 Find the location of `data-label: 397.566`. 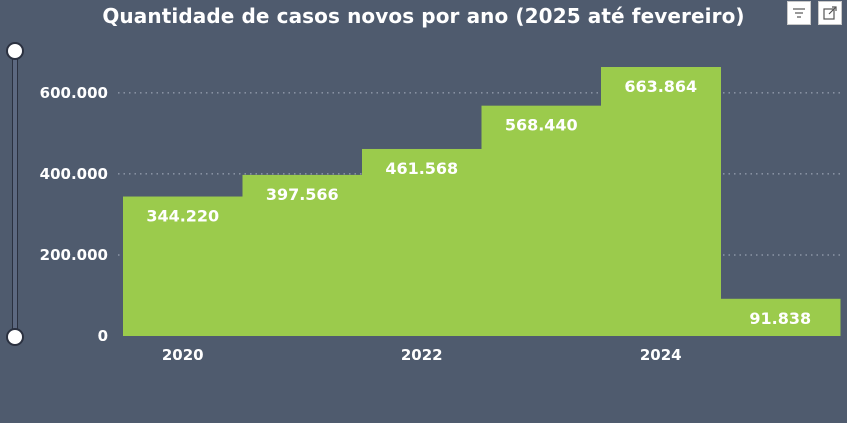

data-label: 397.566 is located at coordinates (302, 194).